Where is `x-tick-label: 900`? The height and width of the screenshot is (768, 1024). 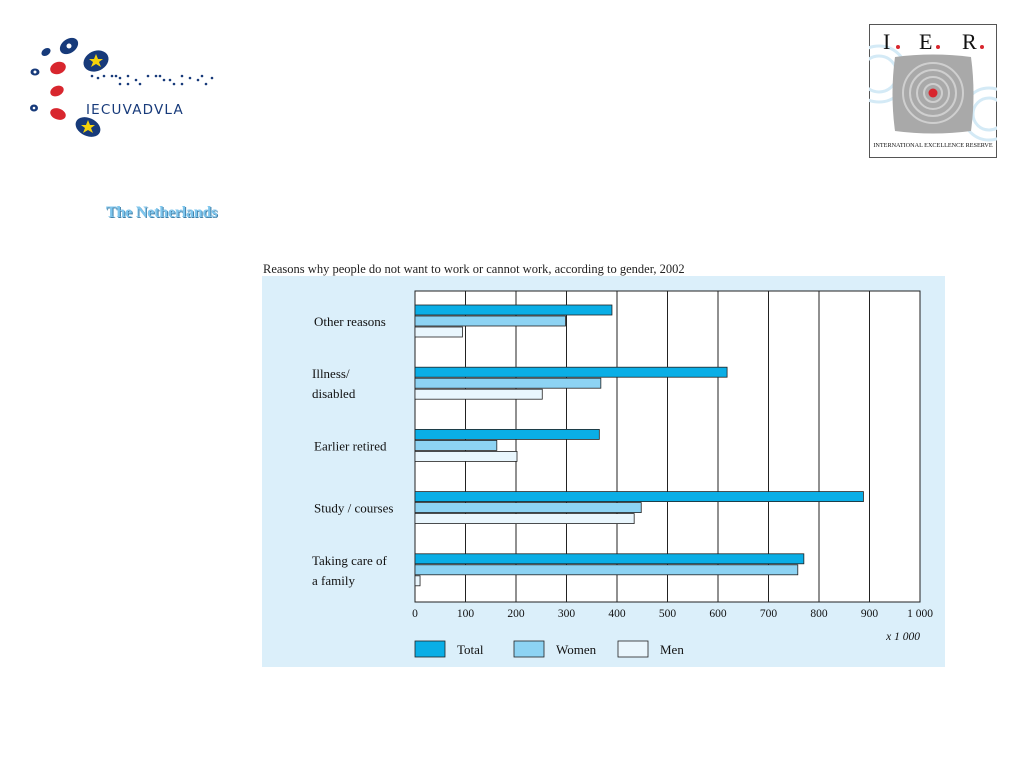
x-tick-label: 900 is located at coordinates (870, 614).